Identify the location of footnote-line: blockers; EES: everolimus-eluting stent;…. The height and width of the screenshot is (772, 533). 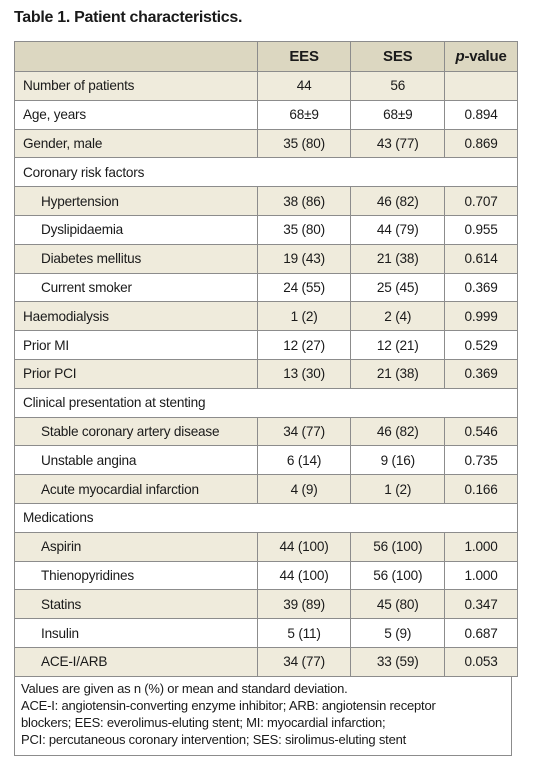
(203, 722).